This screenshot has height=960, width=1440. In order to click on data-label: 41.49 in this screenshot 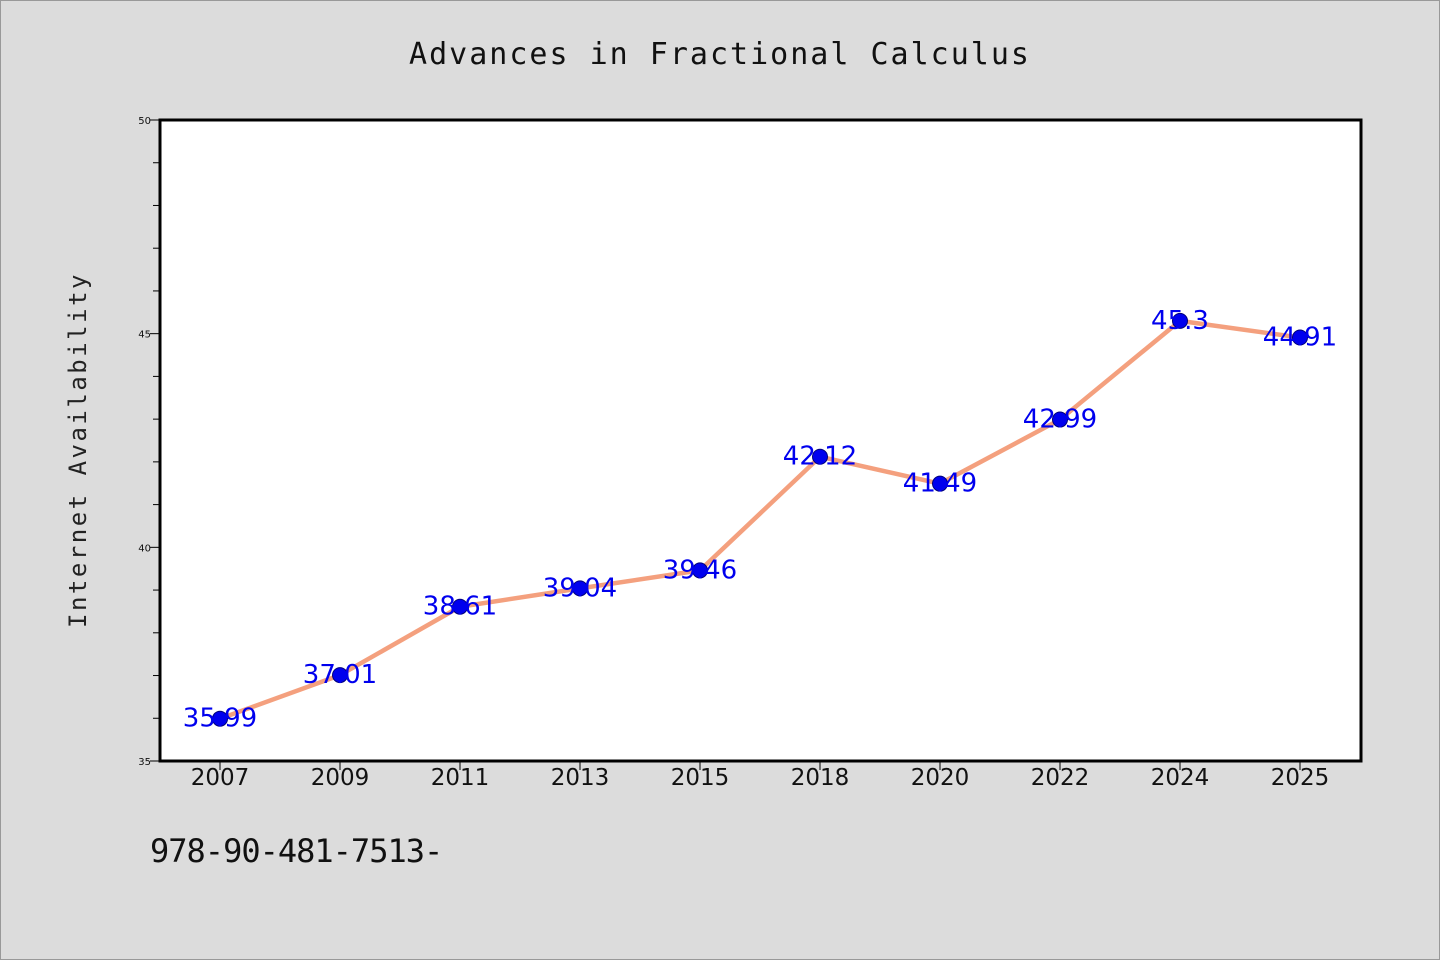, I will do `click(940, 484)`.